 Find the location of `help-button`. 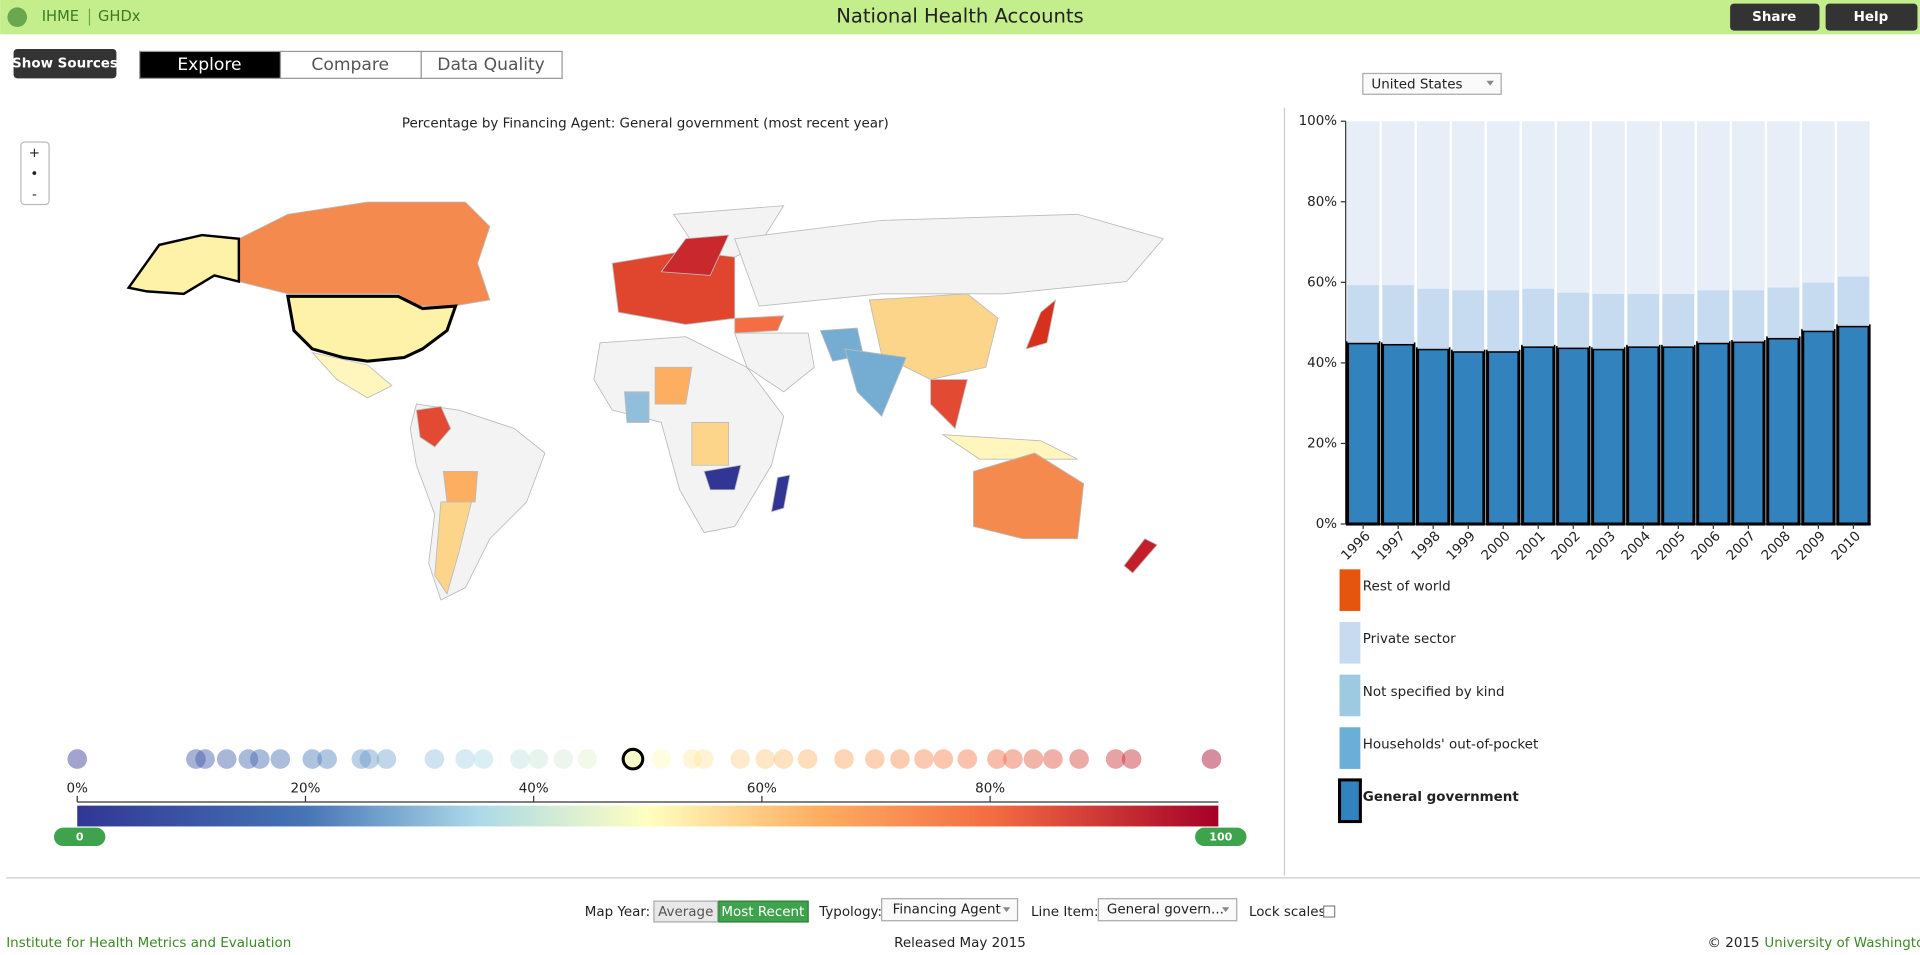

help-button is located at coordinates (1871, 17).